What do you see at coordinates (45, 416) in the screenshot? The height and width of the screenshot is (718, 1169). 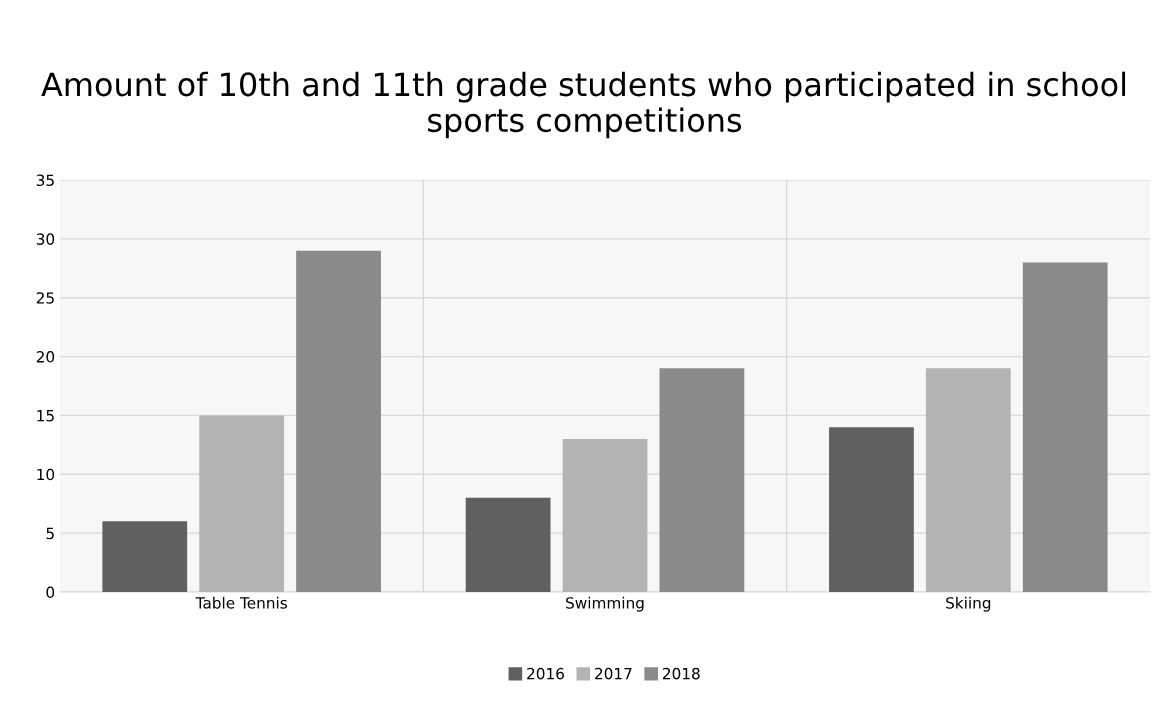 I see `y-tick-label: 15` at bounding box center [45, 416].